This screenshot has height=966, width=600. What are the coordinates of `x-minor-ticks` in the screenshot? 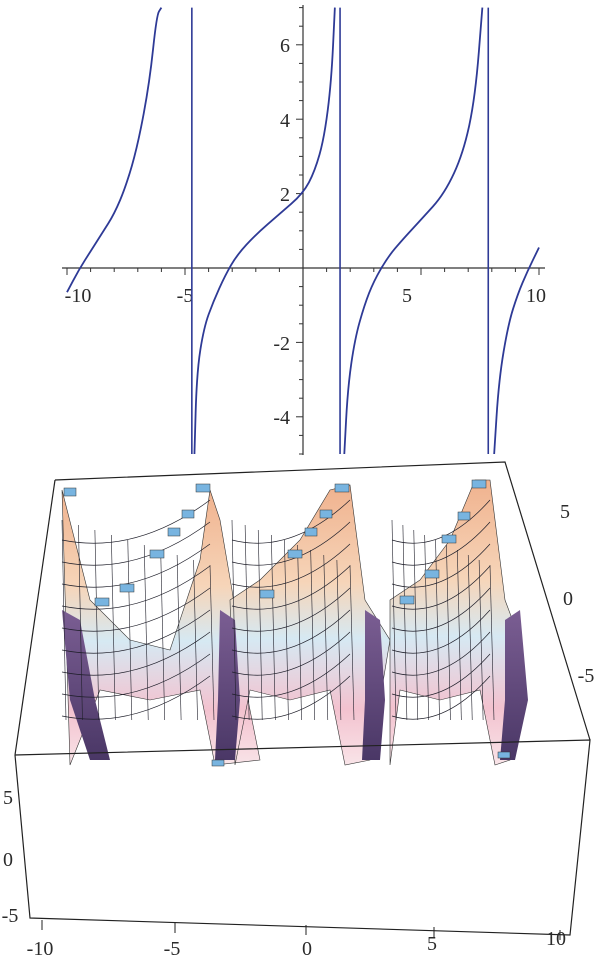 It's located at (303, 271).